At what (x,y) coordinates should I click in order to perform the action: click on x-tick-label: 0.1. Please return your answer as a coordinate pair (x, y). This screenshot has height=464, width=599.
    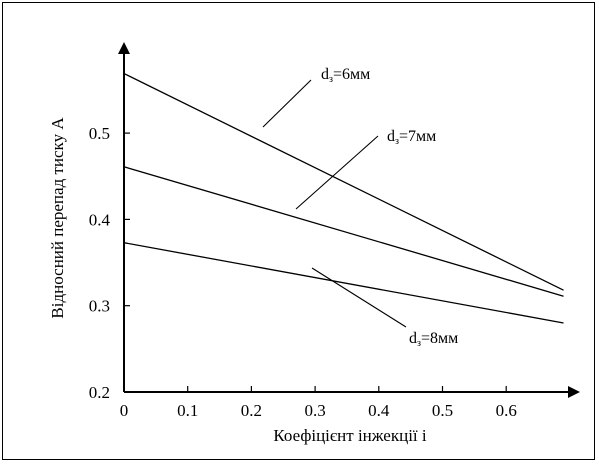
    Looking at the image, I should click on (187, 410).